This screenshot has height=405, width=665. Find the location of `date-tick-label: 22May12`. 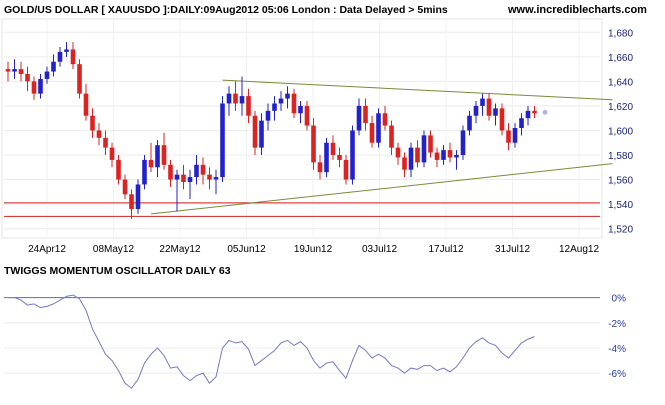

date-tick-label: 22May12 is located at coordinates (180, 249).